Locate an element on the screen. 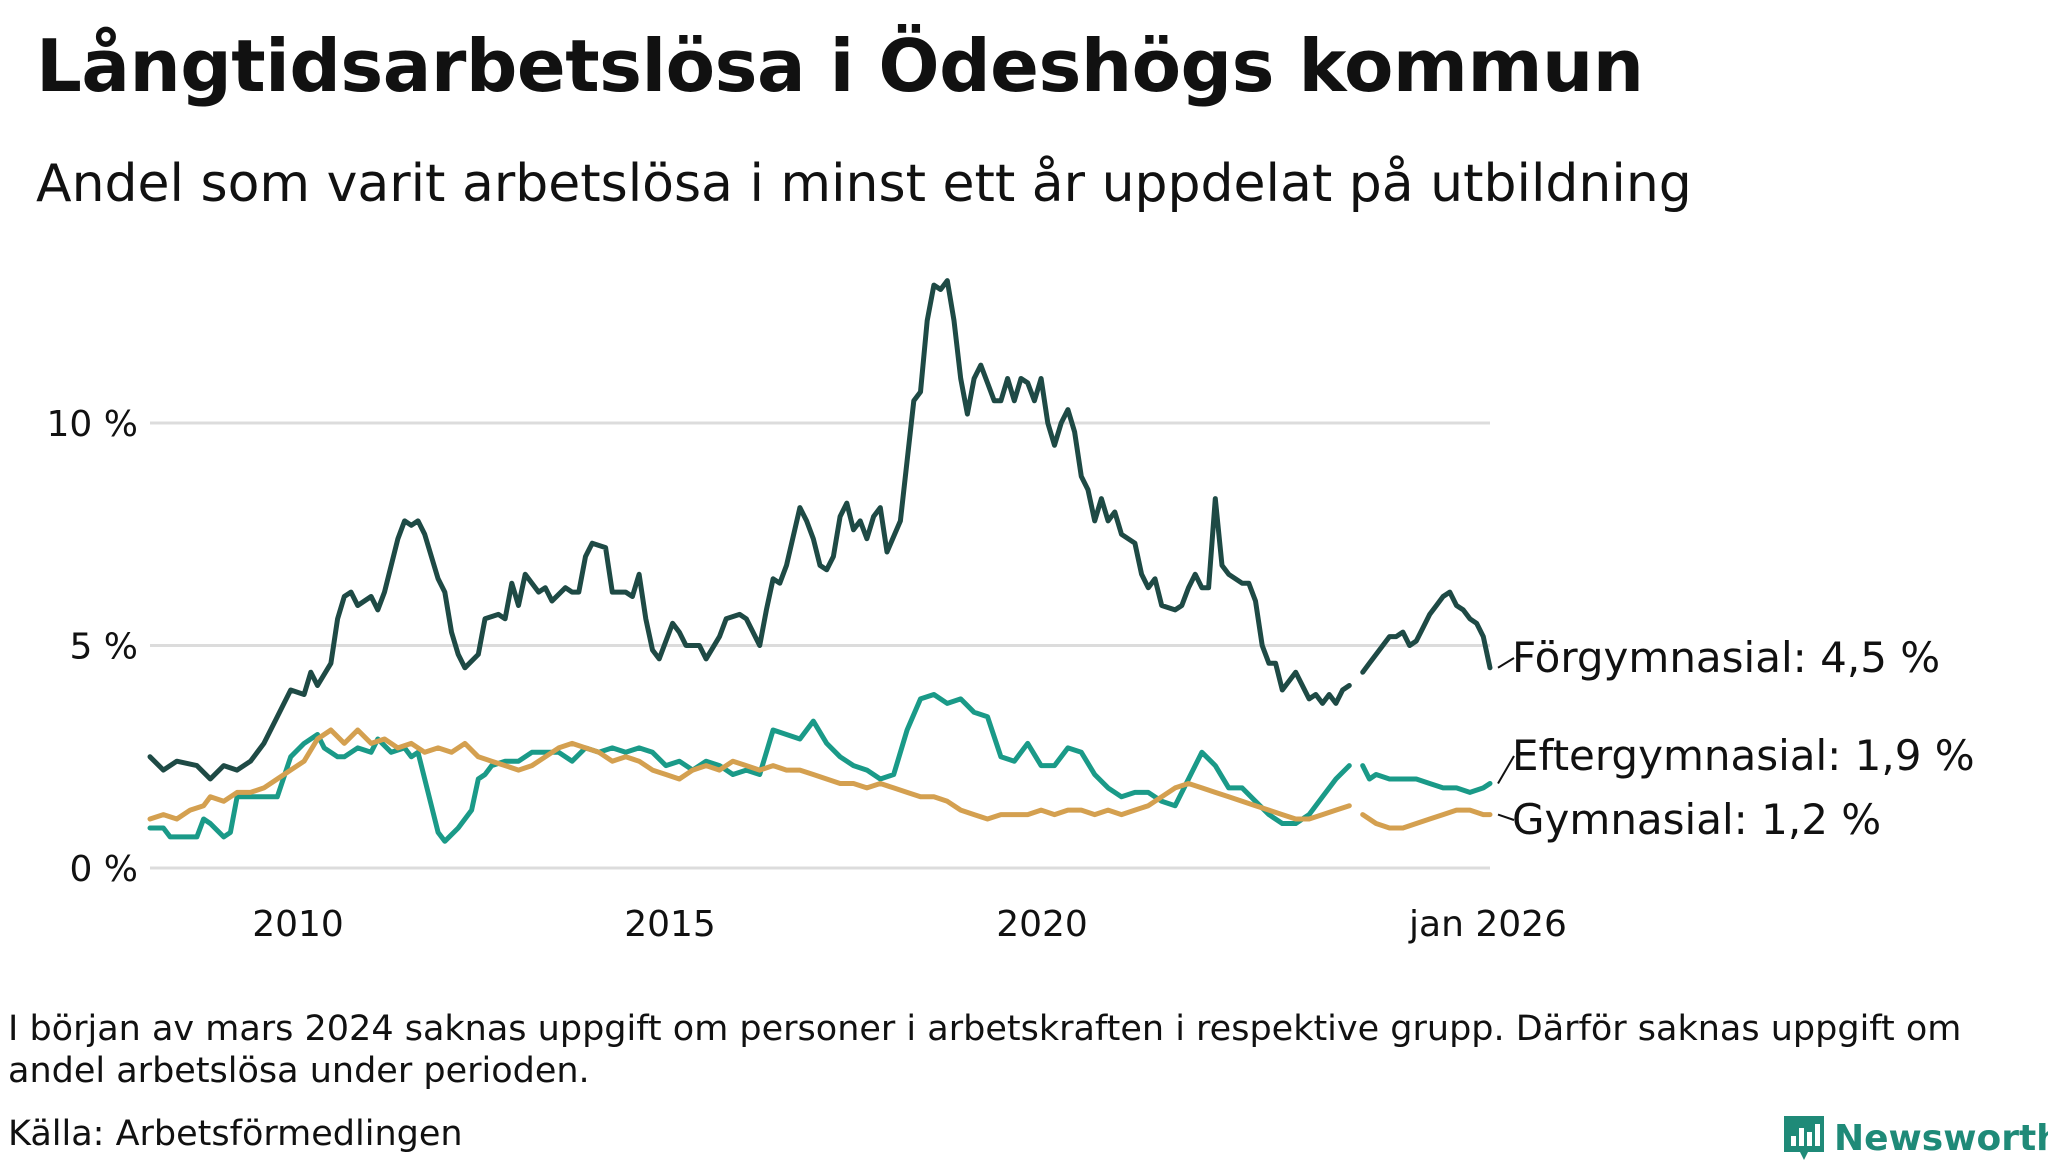 The image size is (2048, 1162). y-tick-label: 10 % is located at coordinates (92, 424).